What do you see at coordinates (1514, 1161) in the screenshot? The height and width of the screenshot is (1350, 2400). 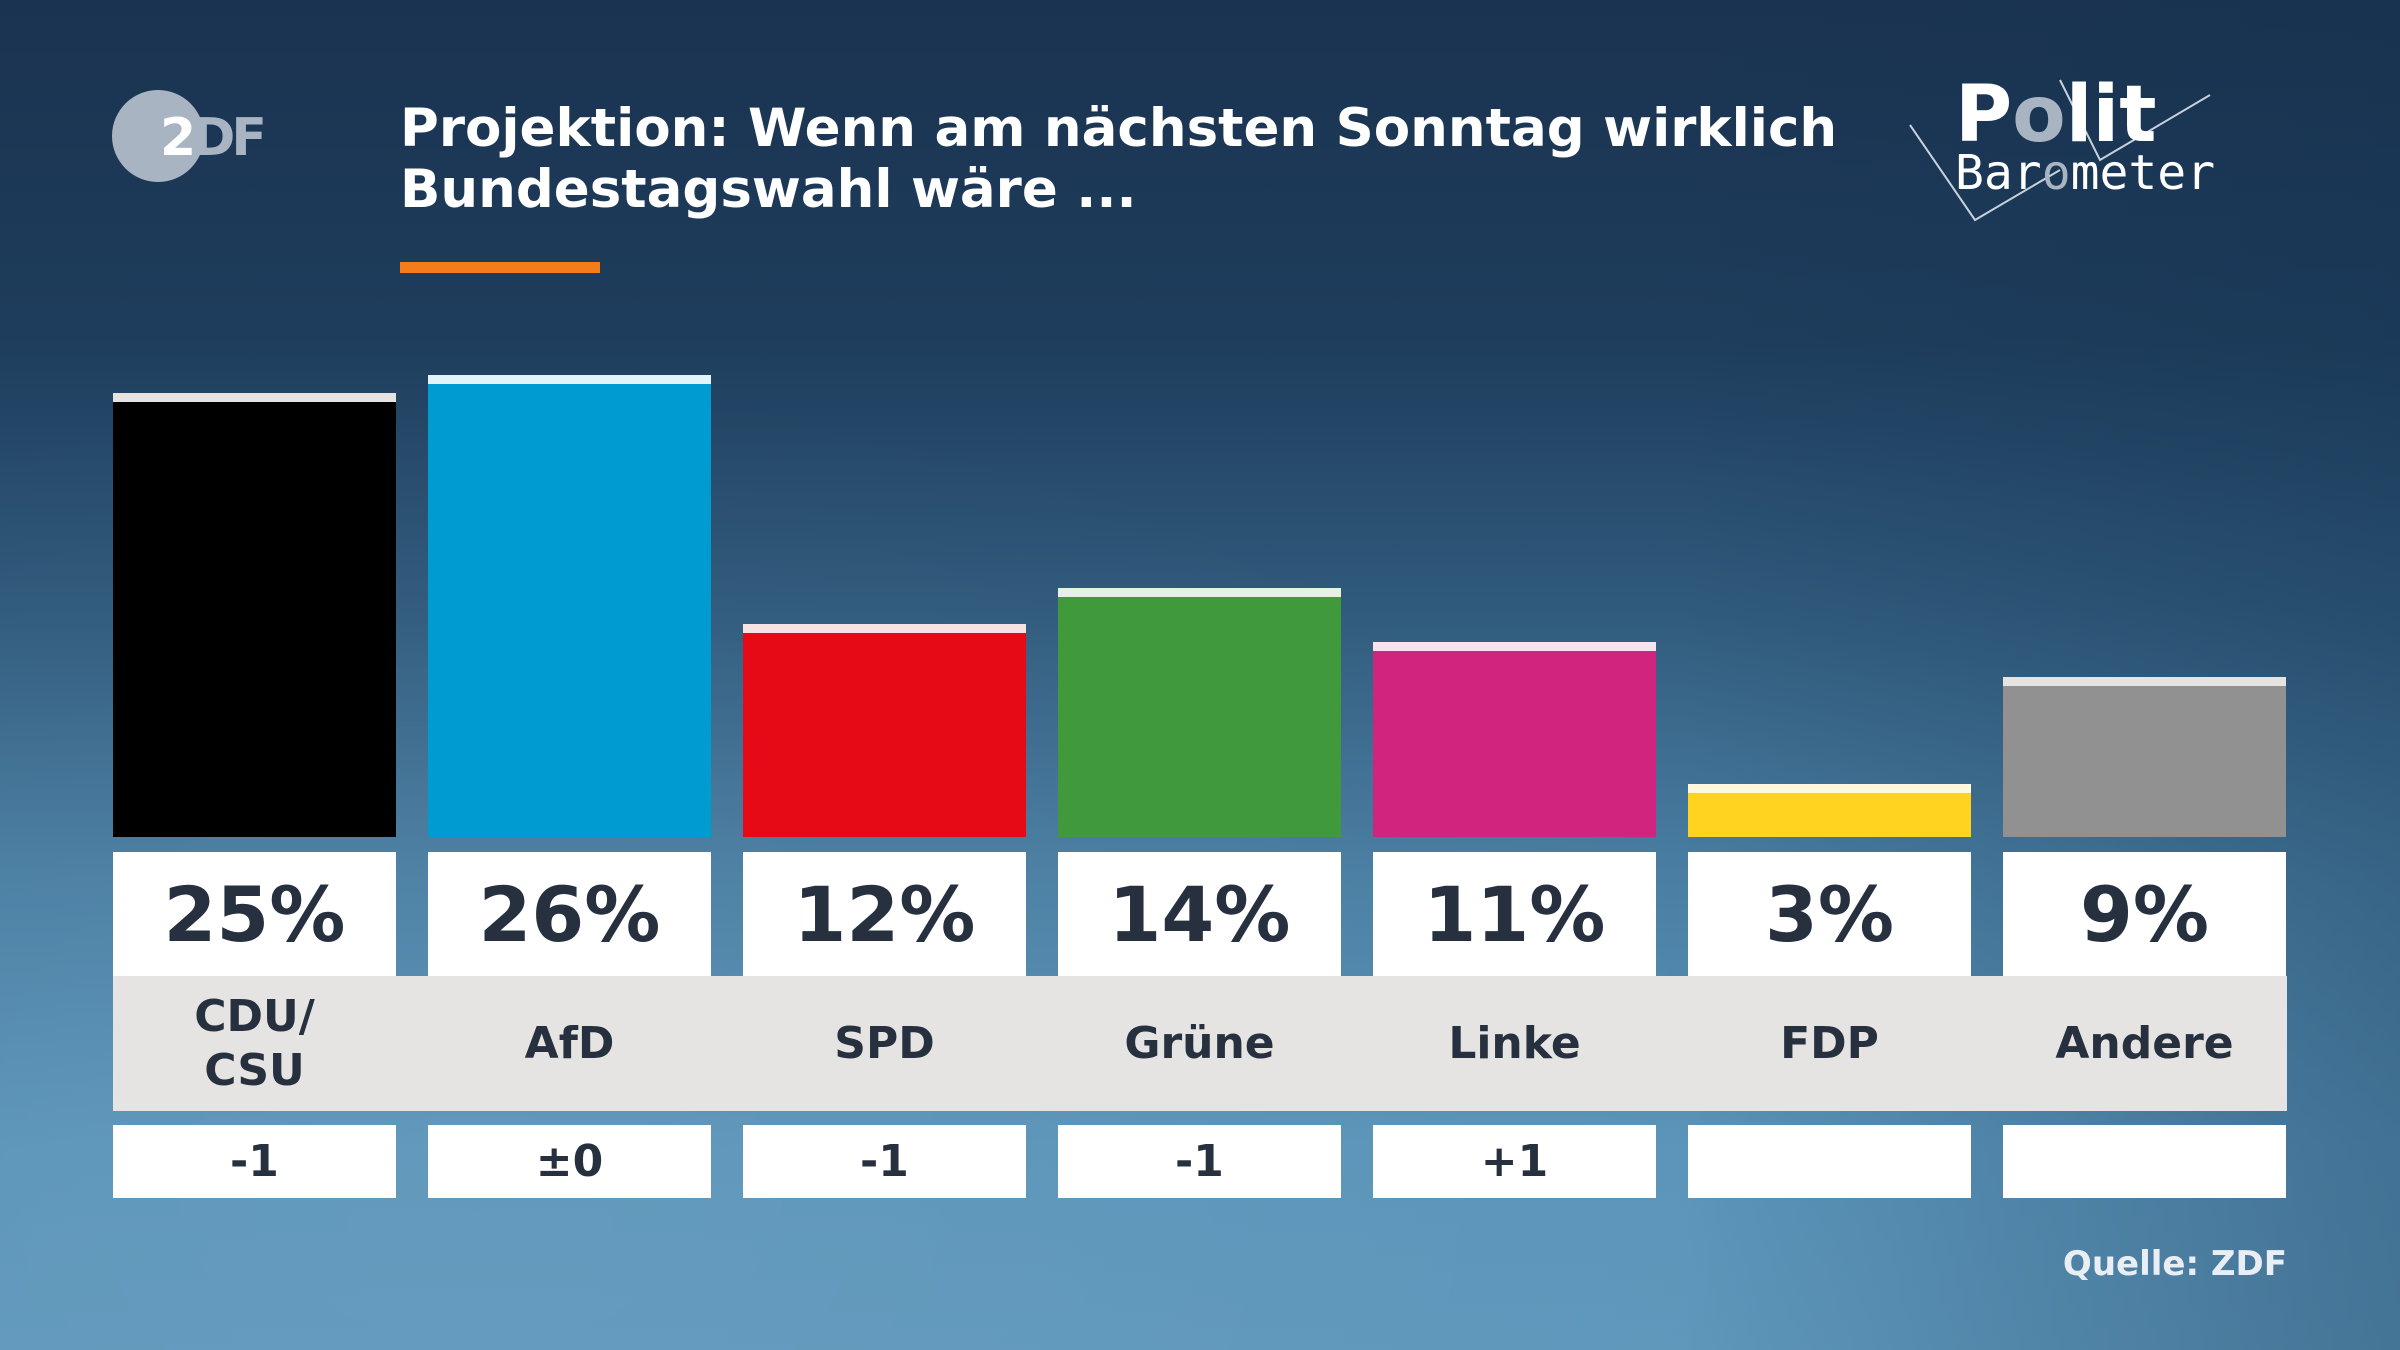 I see `change-label: +1` at bounding box center [1514, 1161].